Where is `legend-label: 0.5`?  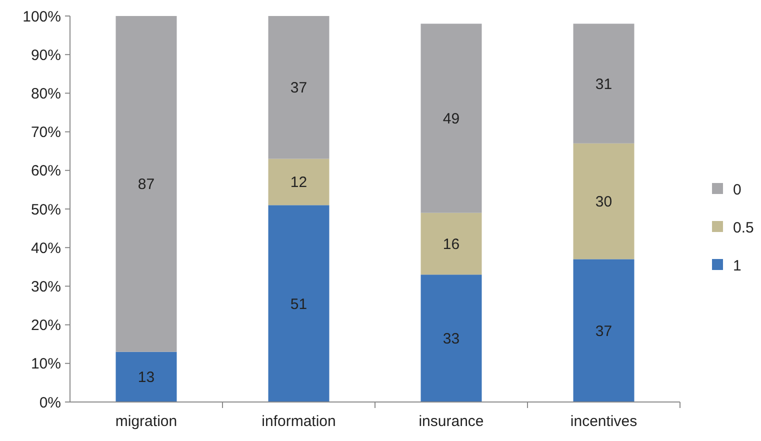 legend-label: 0.5 is located at coordinates (743, 227).